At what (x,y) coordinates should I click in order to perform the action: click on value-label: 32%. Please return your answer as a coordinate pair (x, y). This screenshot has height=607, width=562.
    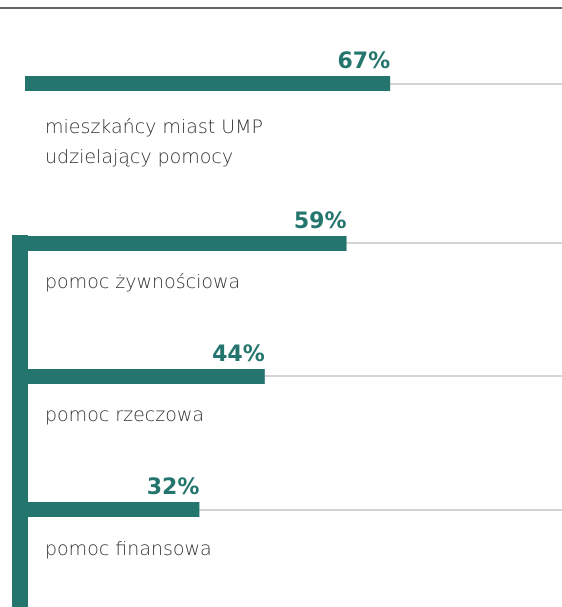
    Looking at the image, I should click on (173, 487).